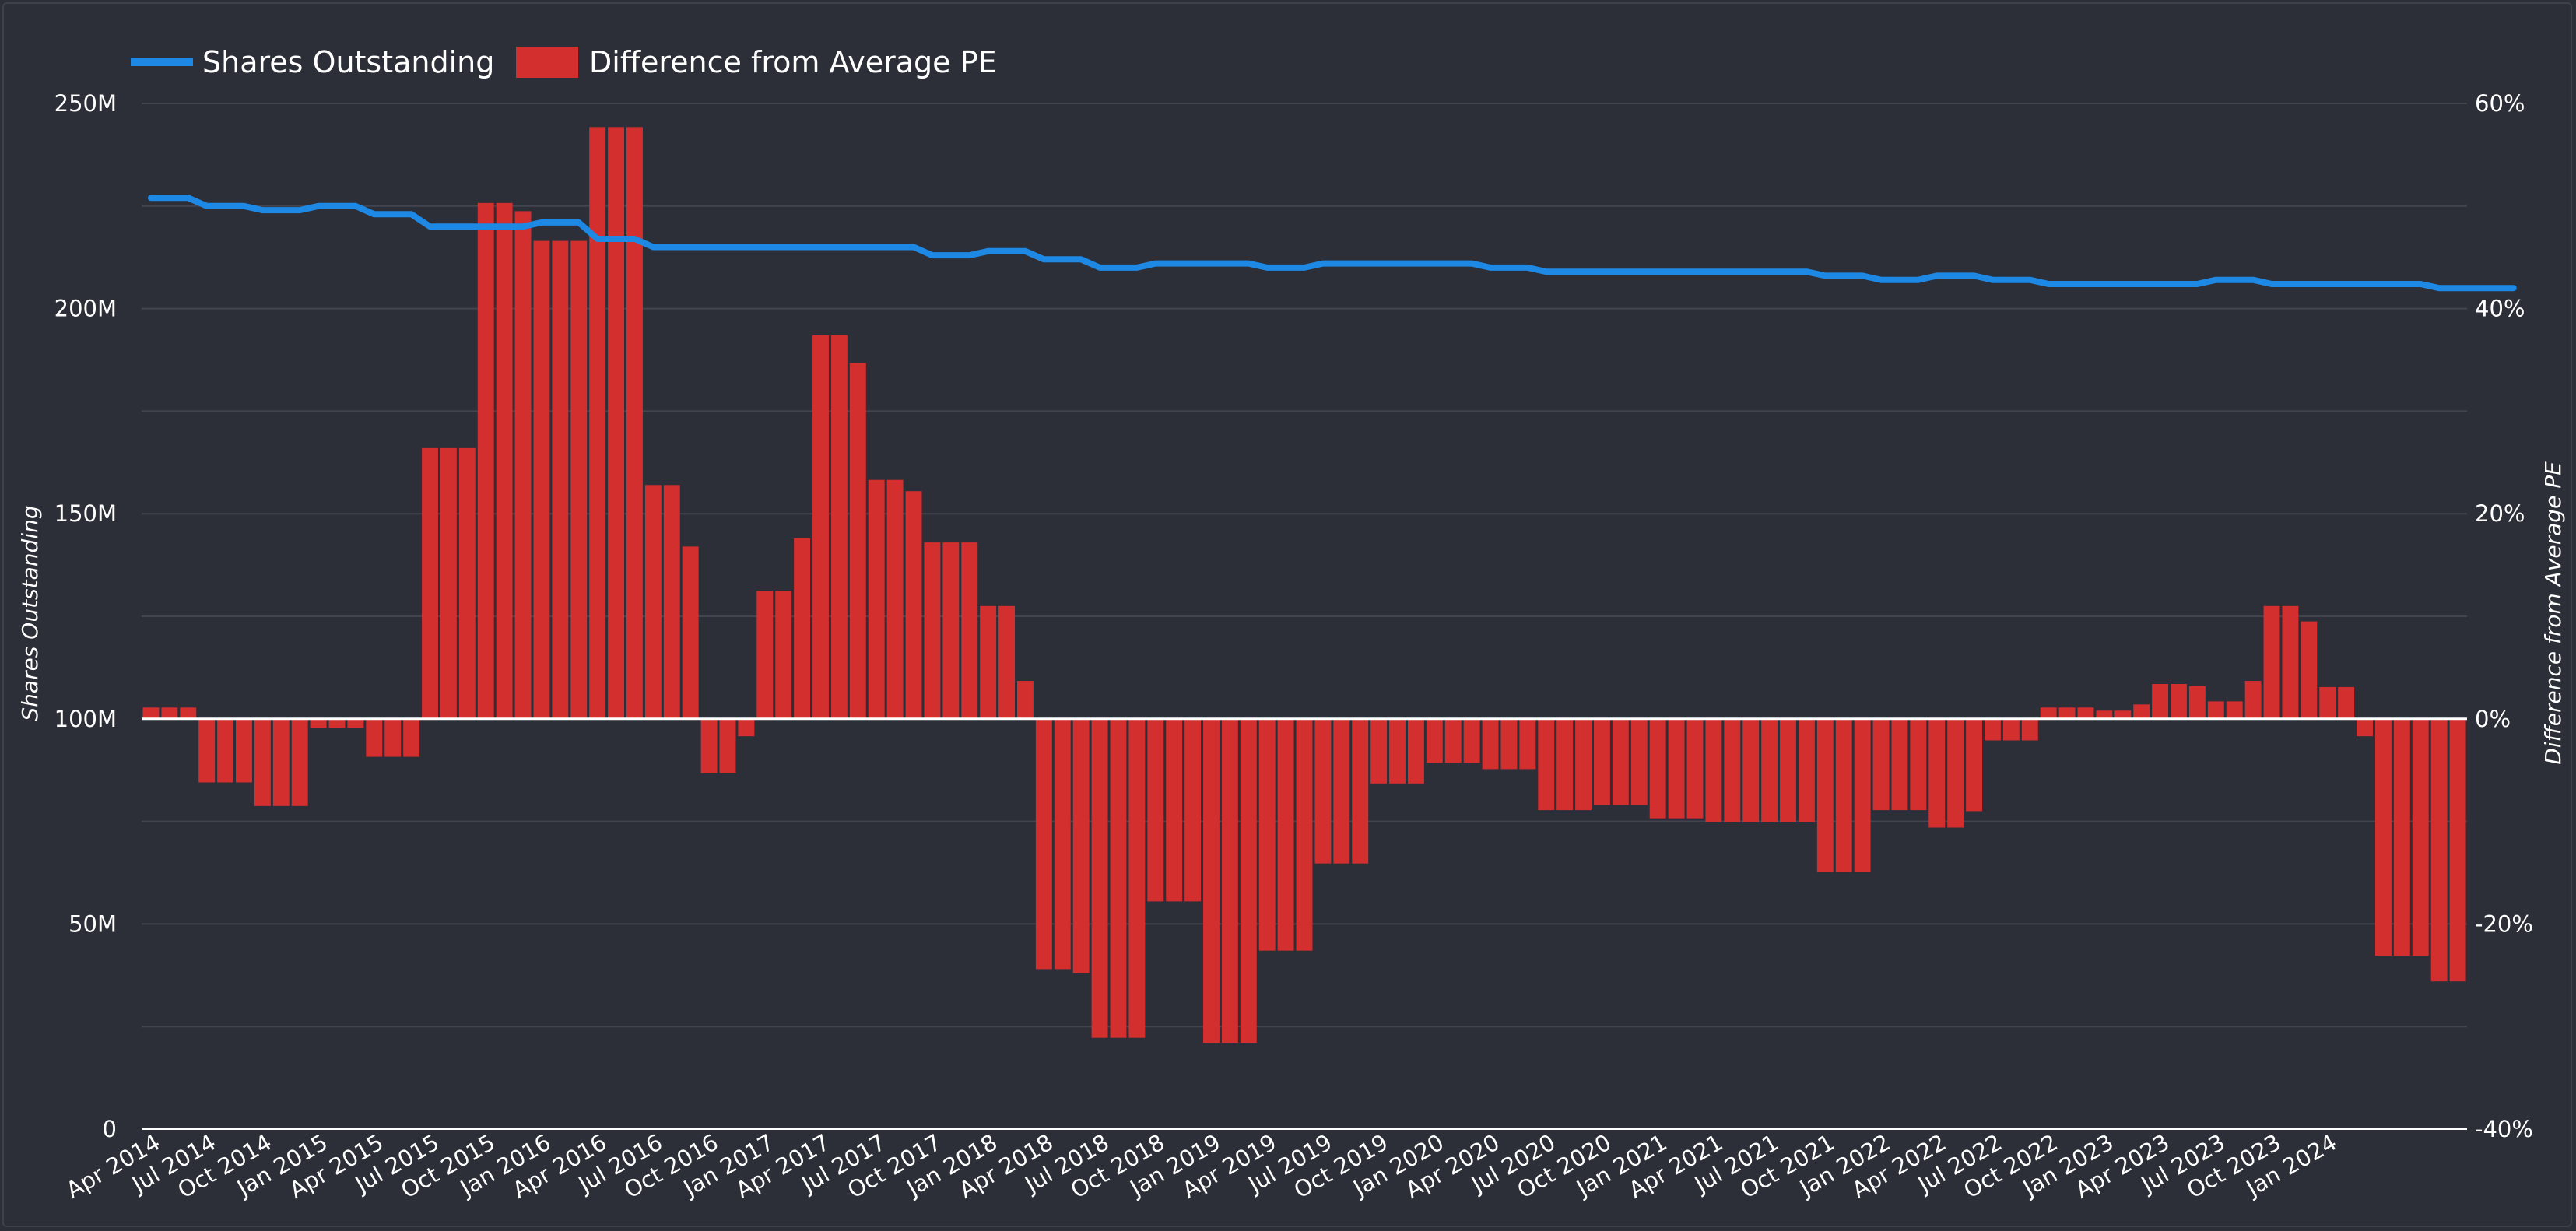 Image resolution: width=2576 pixels, height=1231 pixels. I want to click on left-tick-label: 50M, so click(93, 923).